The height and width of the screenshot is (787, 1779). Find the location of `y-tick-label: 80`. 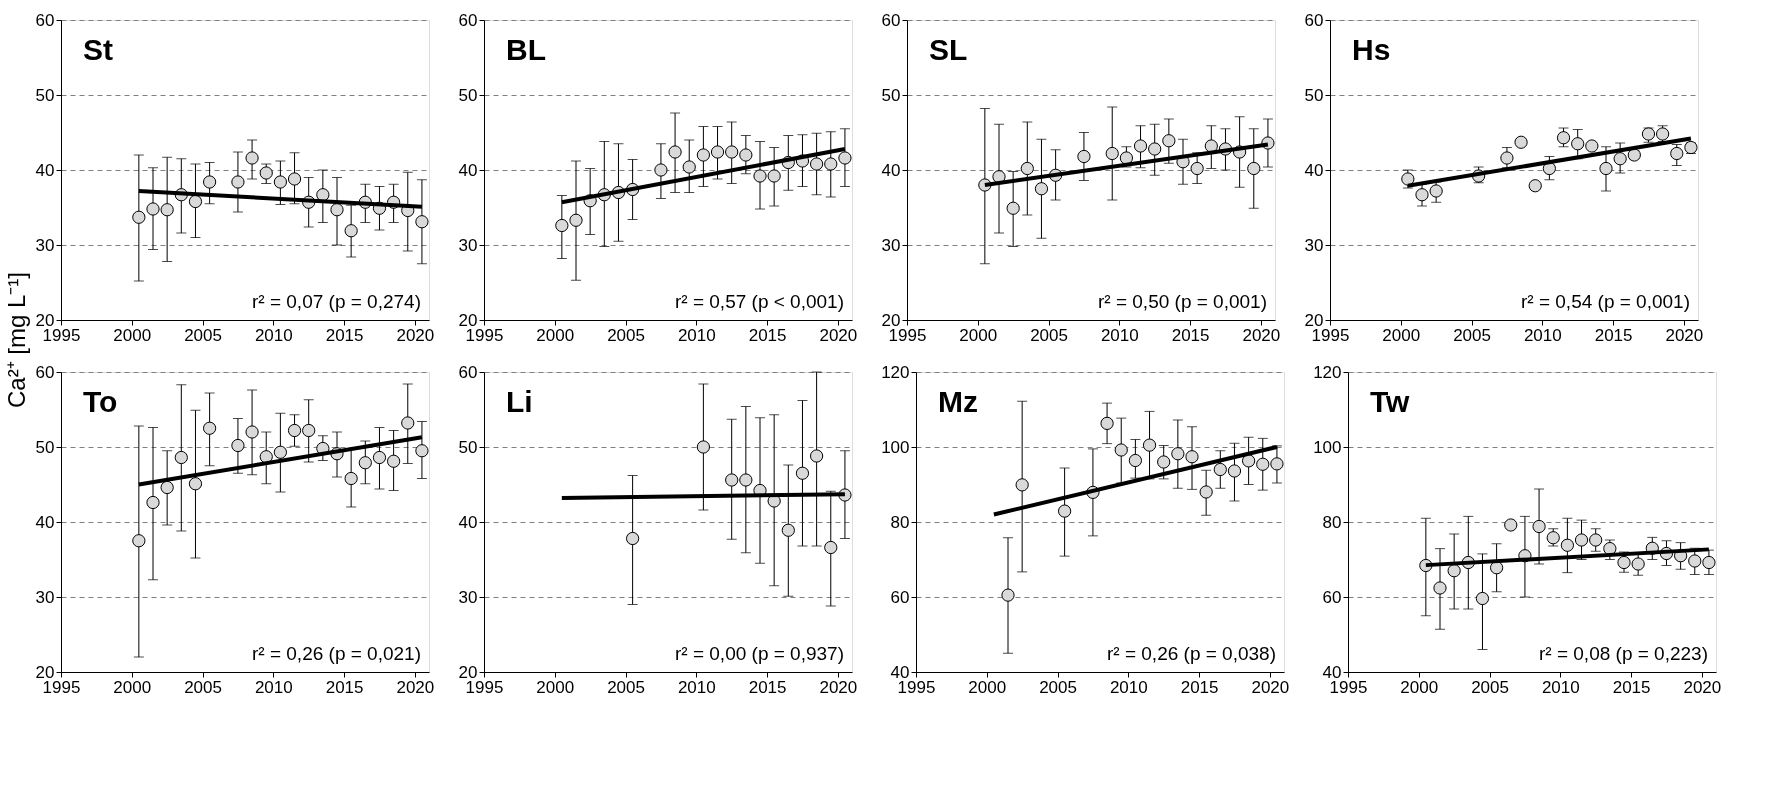

y-tick-label: 80 is located at coordinates (1332, 522).